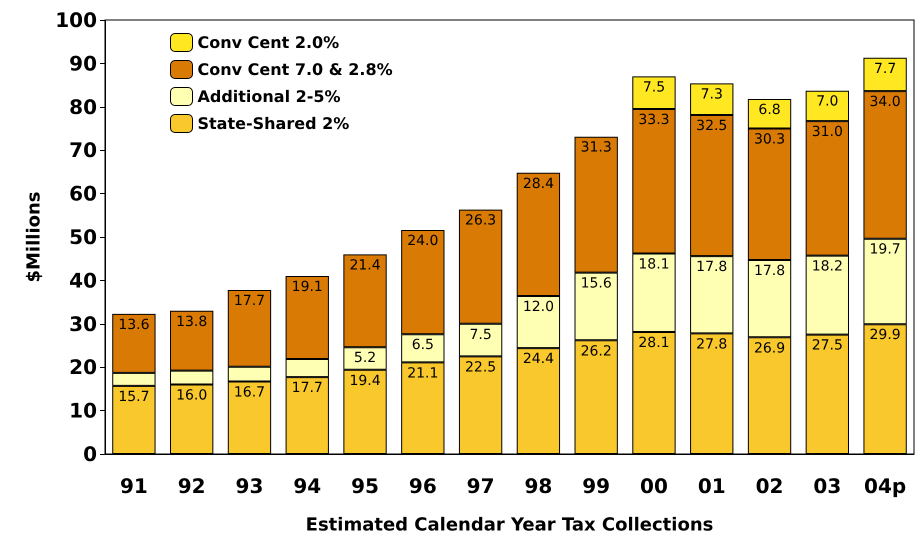 This screenshot has width=922, height=542. Describe the element at coordinates (307, 287) in the screenshot. I see `data-label: 19.1` at that location.